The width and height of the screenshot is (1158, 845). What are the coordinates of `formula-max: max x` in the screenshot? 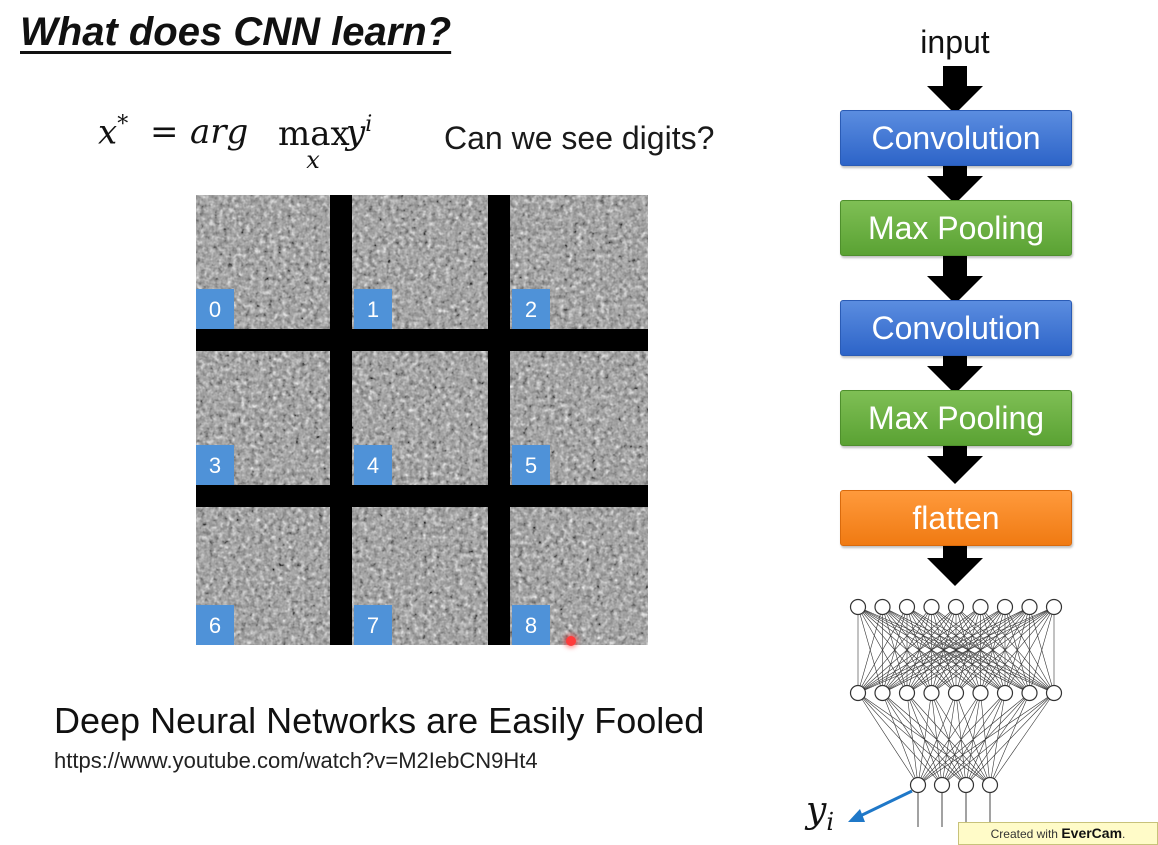 It's located at (314, 144).